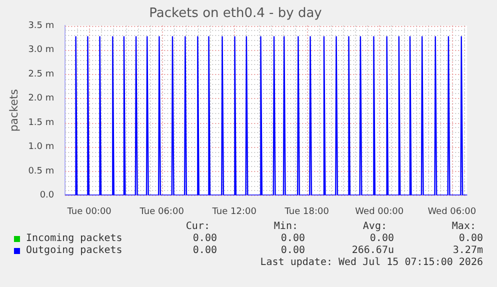 This screenshot has width=497, height=287. Describe the element at coordinates (464, 226) in the screenshot. I see `text: Max:` at that location.